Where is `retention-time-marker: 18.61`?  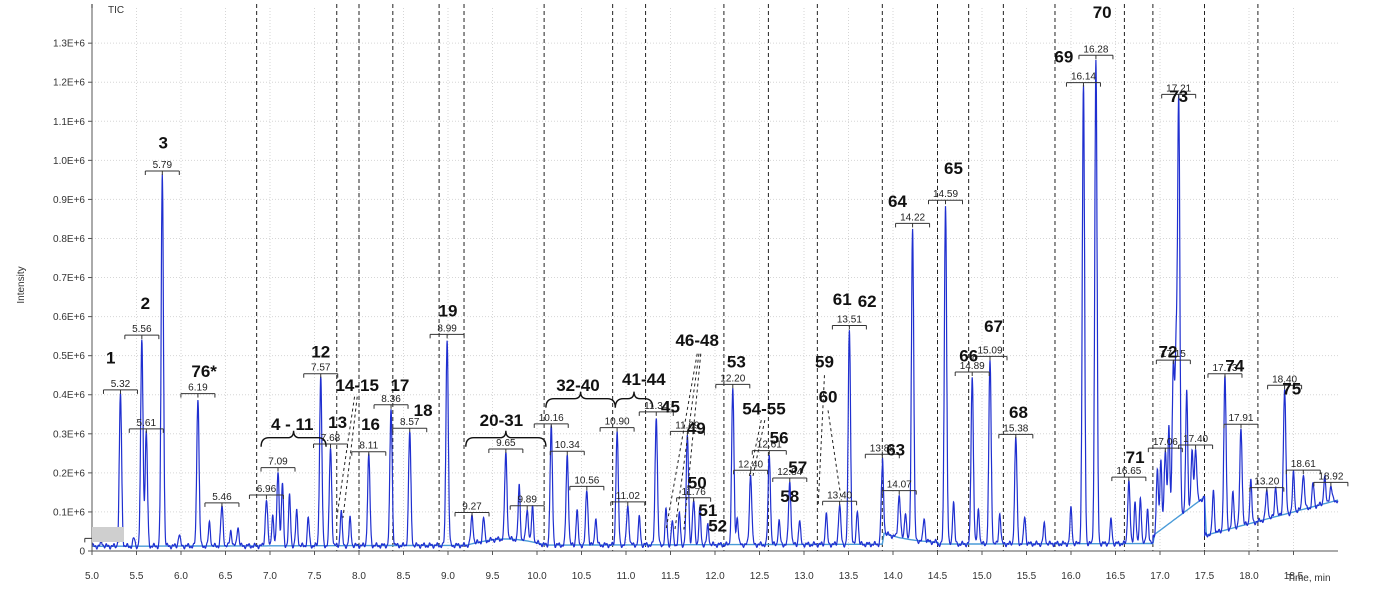 retention-time-marker: 18.61 is located at coordinates (1303, 467).